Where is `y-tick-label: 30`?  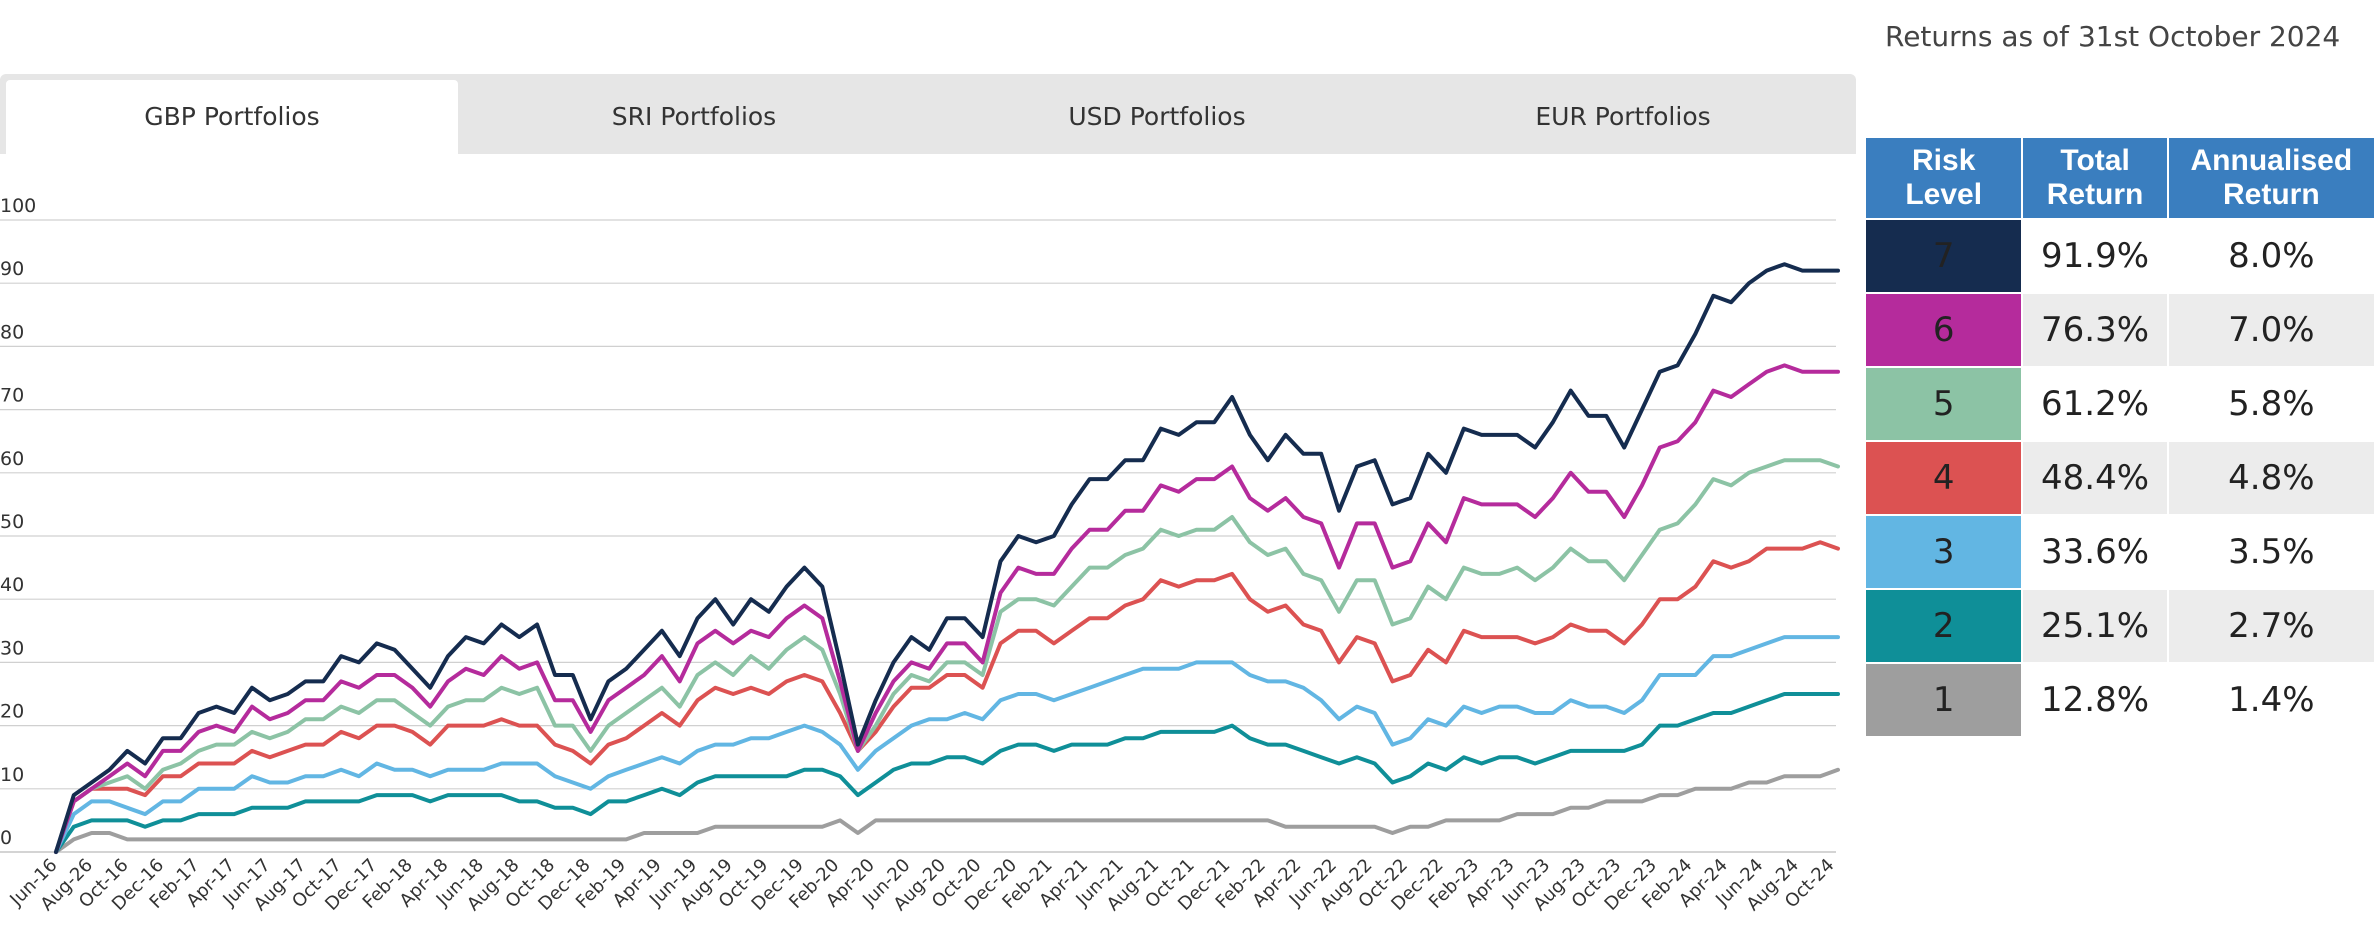
y-tick-label: 30 is located at coordinates (12, 648).